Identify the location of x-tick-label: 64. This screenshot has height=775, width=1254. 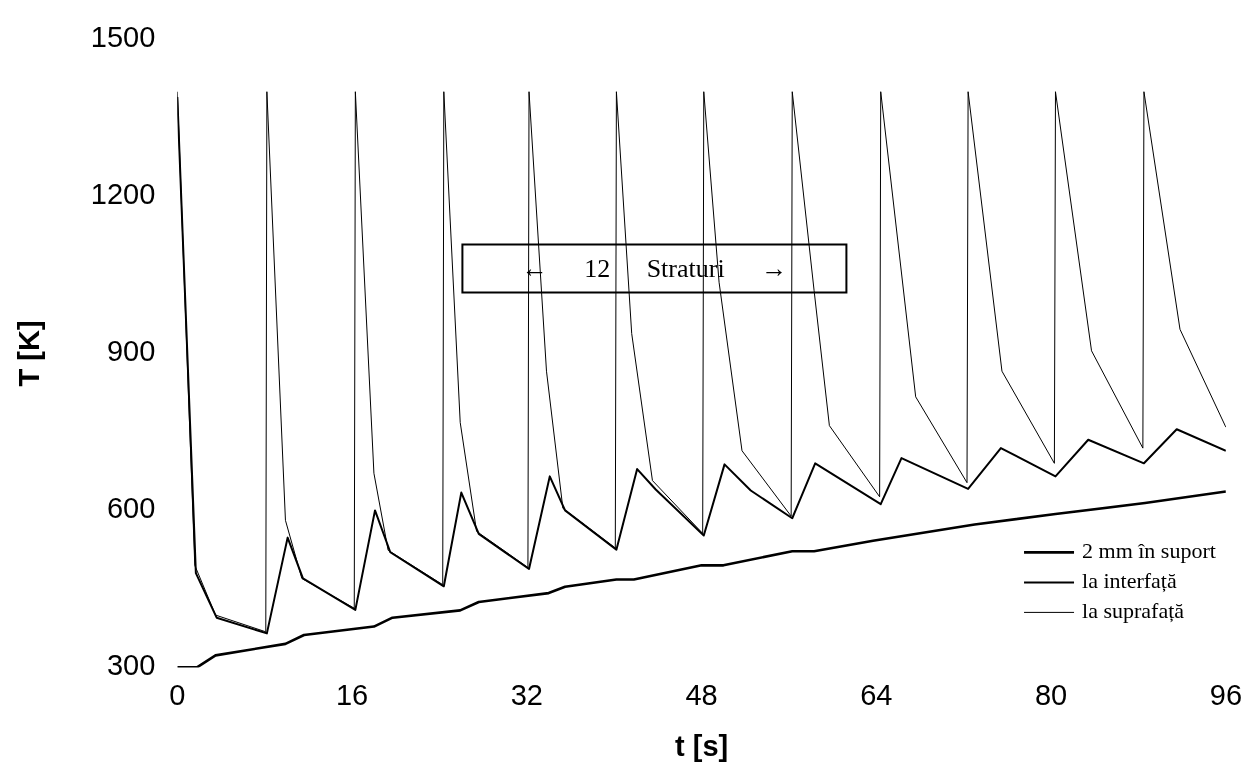
(876, 694).